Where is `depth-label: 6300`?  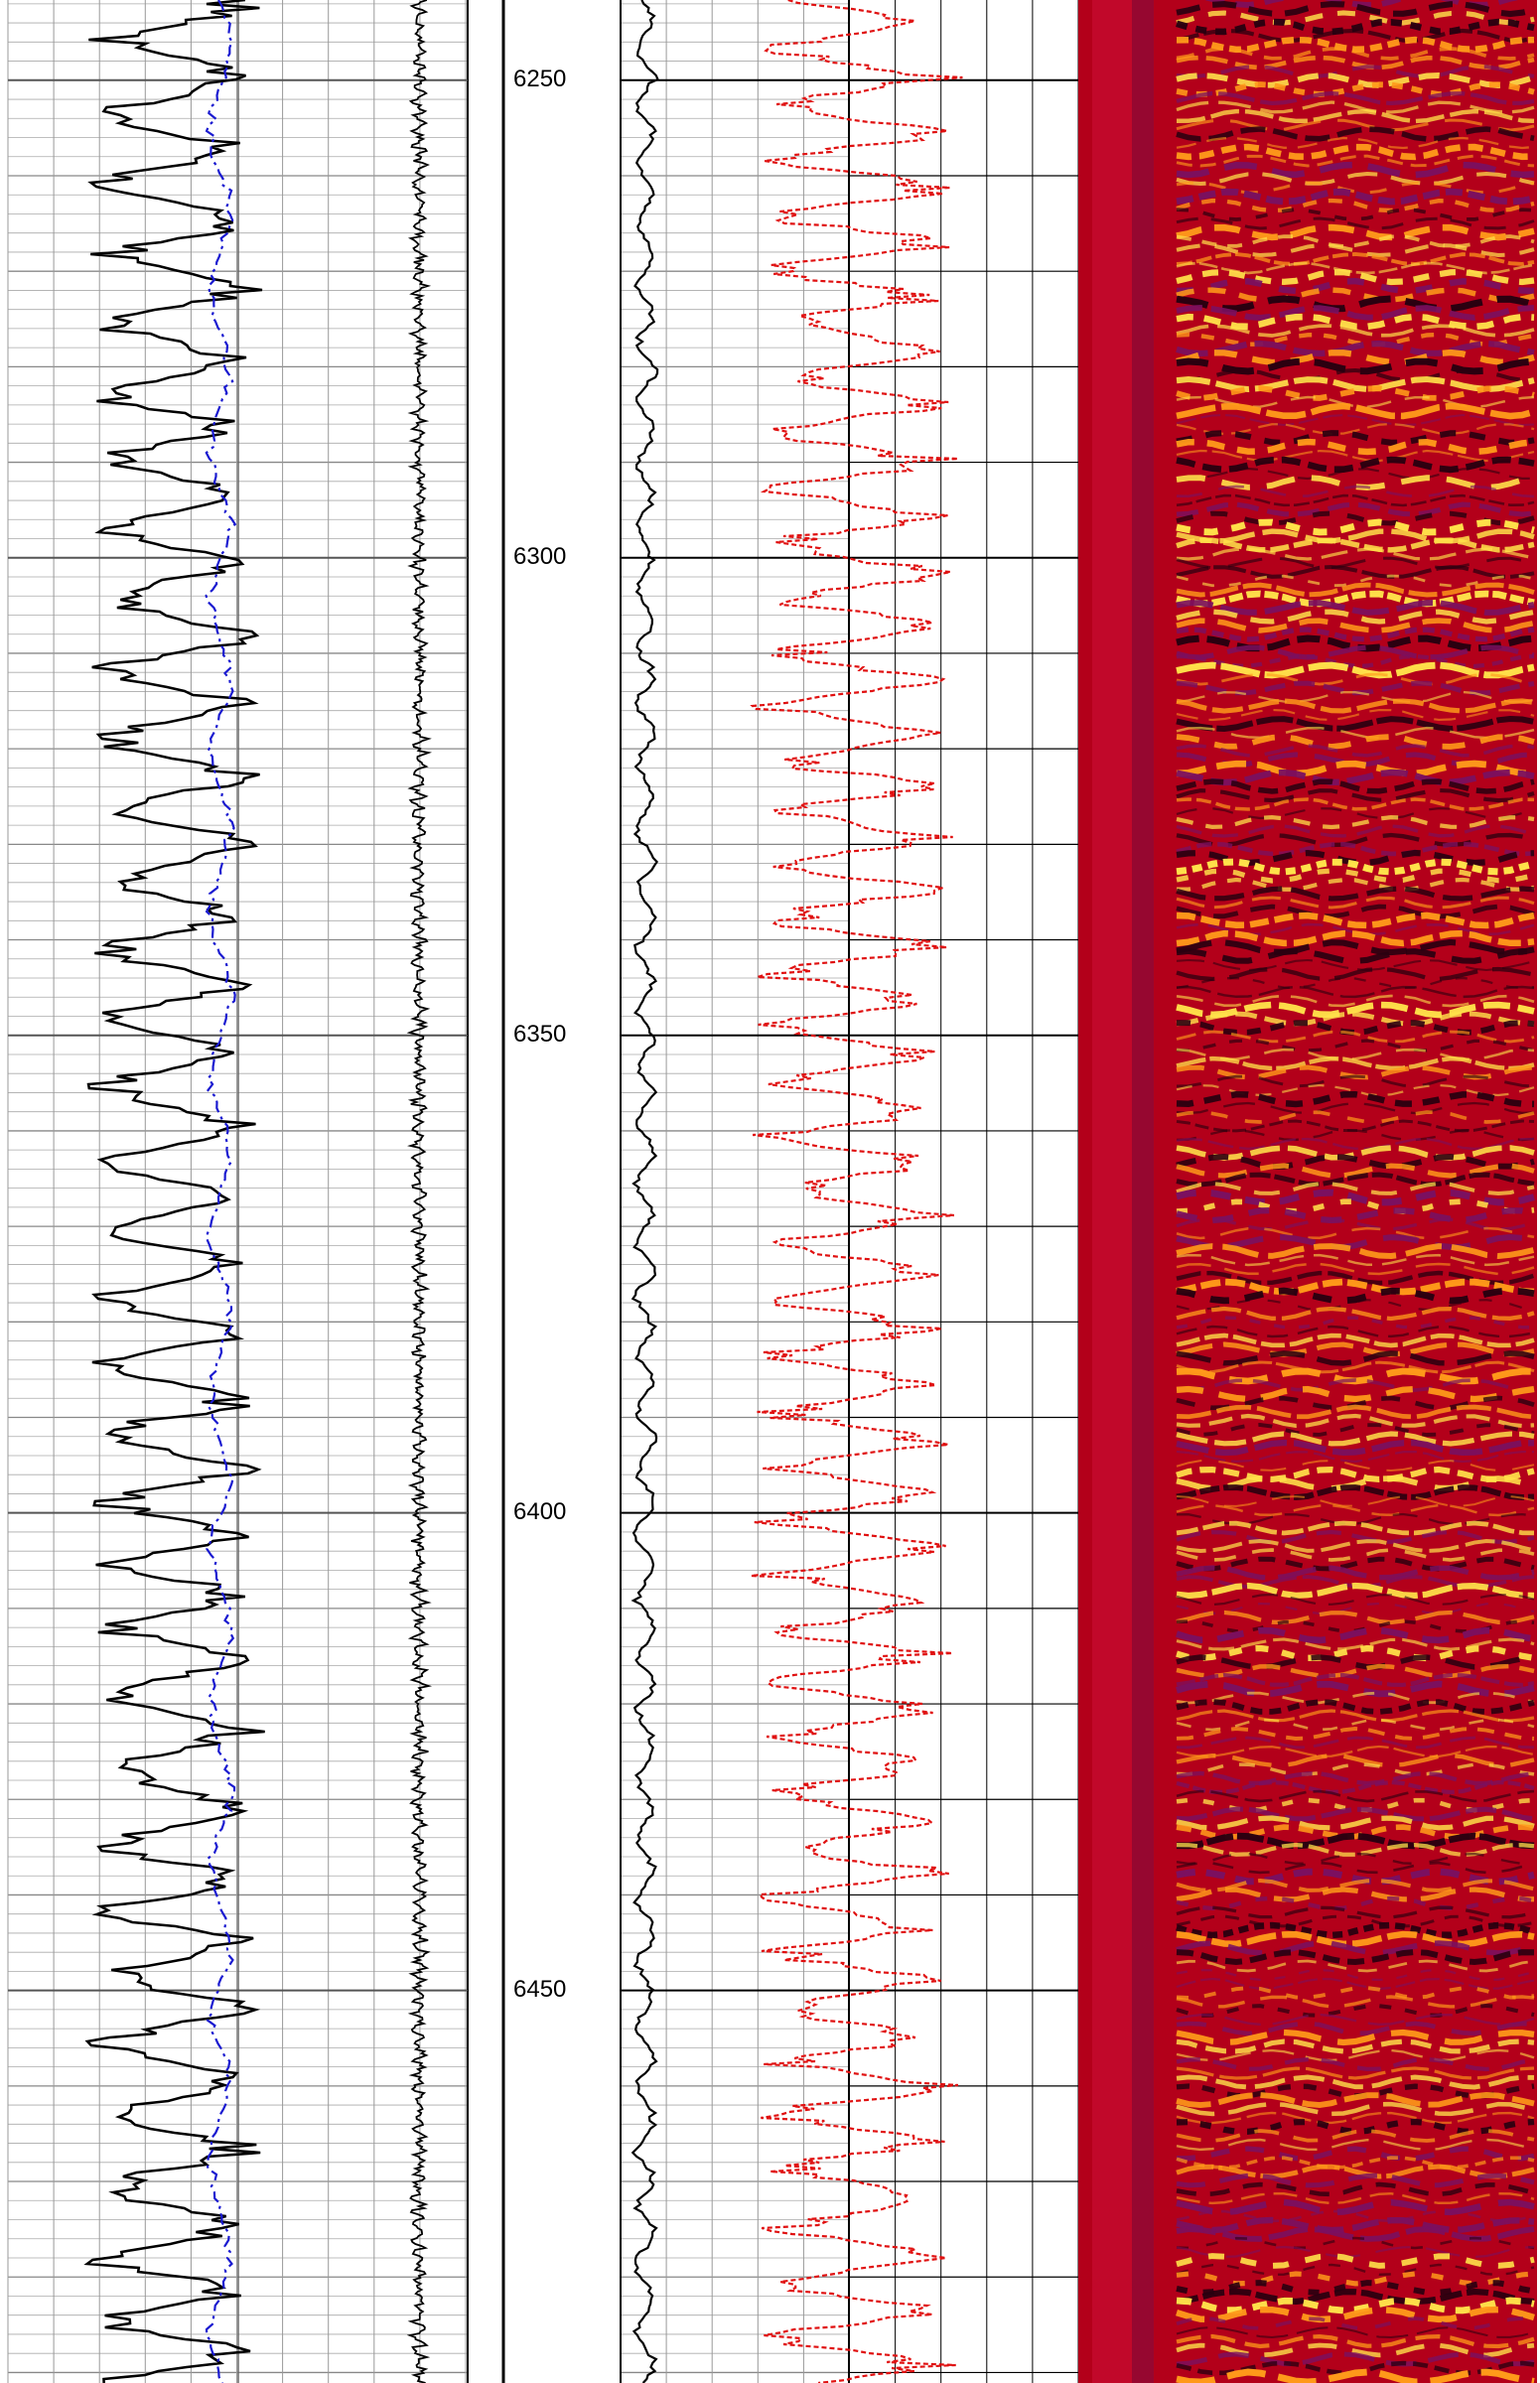 depth-label: 6300 is located at coordinates (539, 556).